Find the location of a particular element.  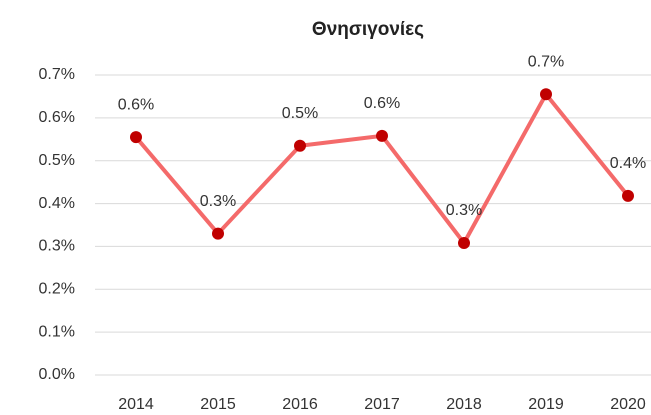

y-tick-label: 0.5% is located at coordinates (57, 160).